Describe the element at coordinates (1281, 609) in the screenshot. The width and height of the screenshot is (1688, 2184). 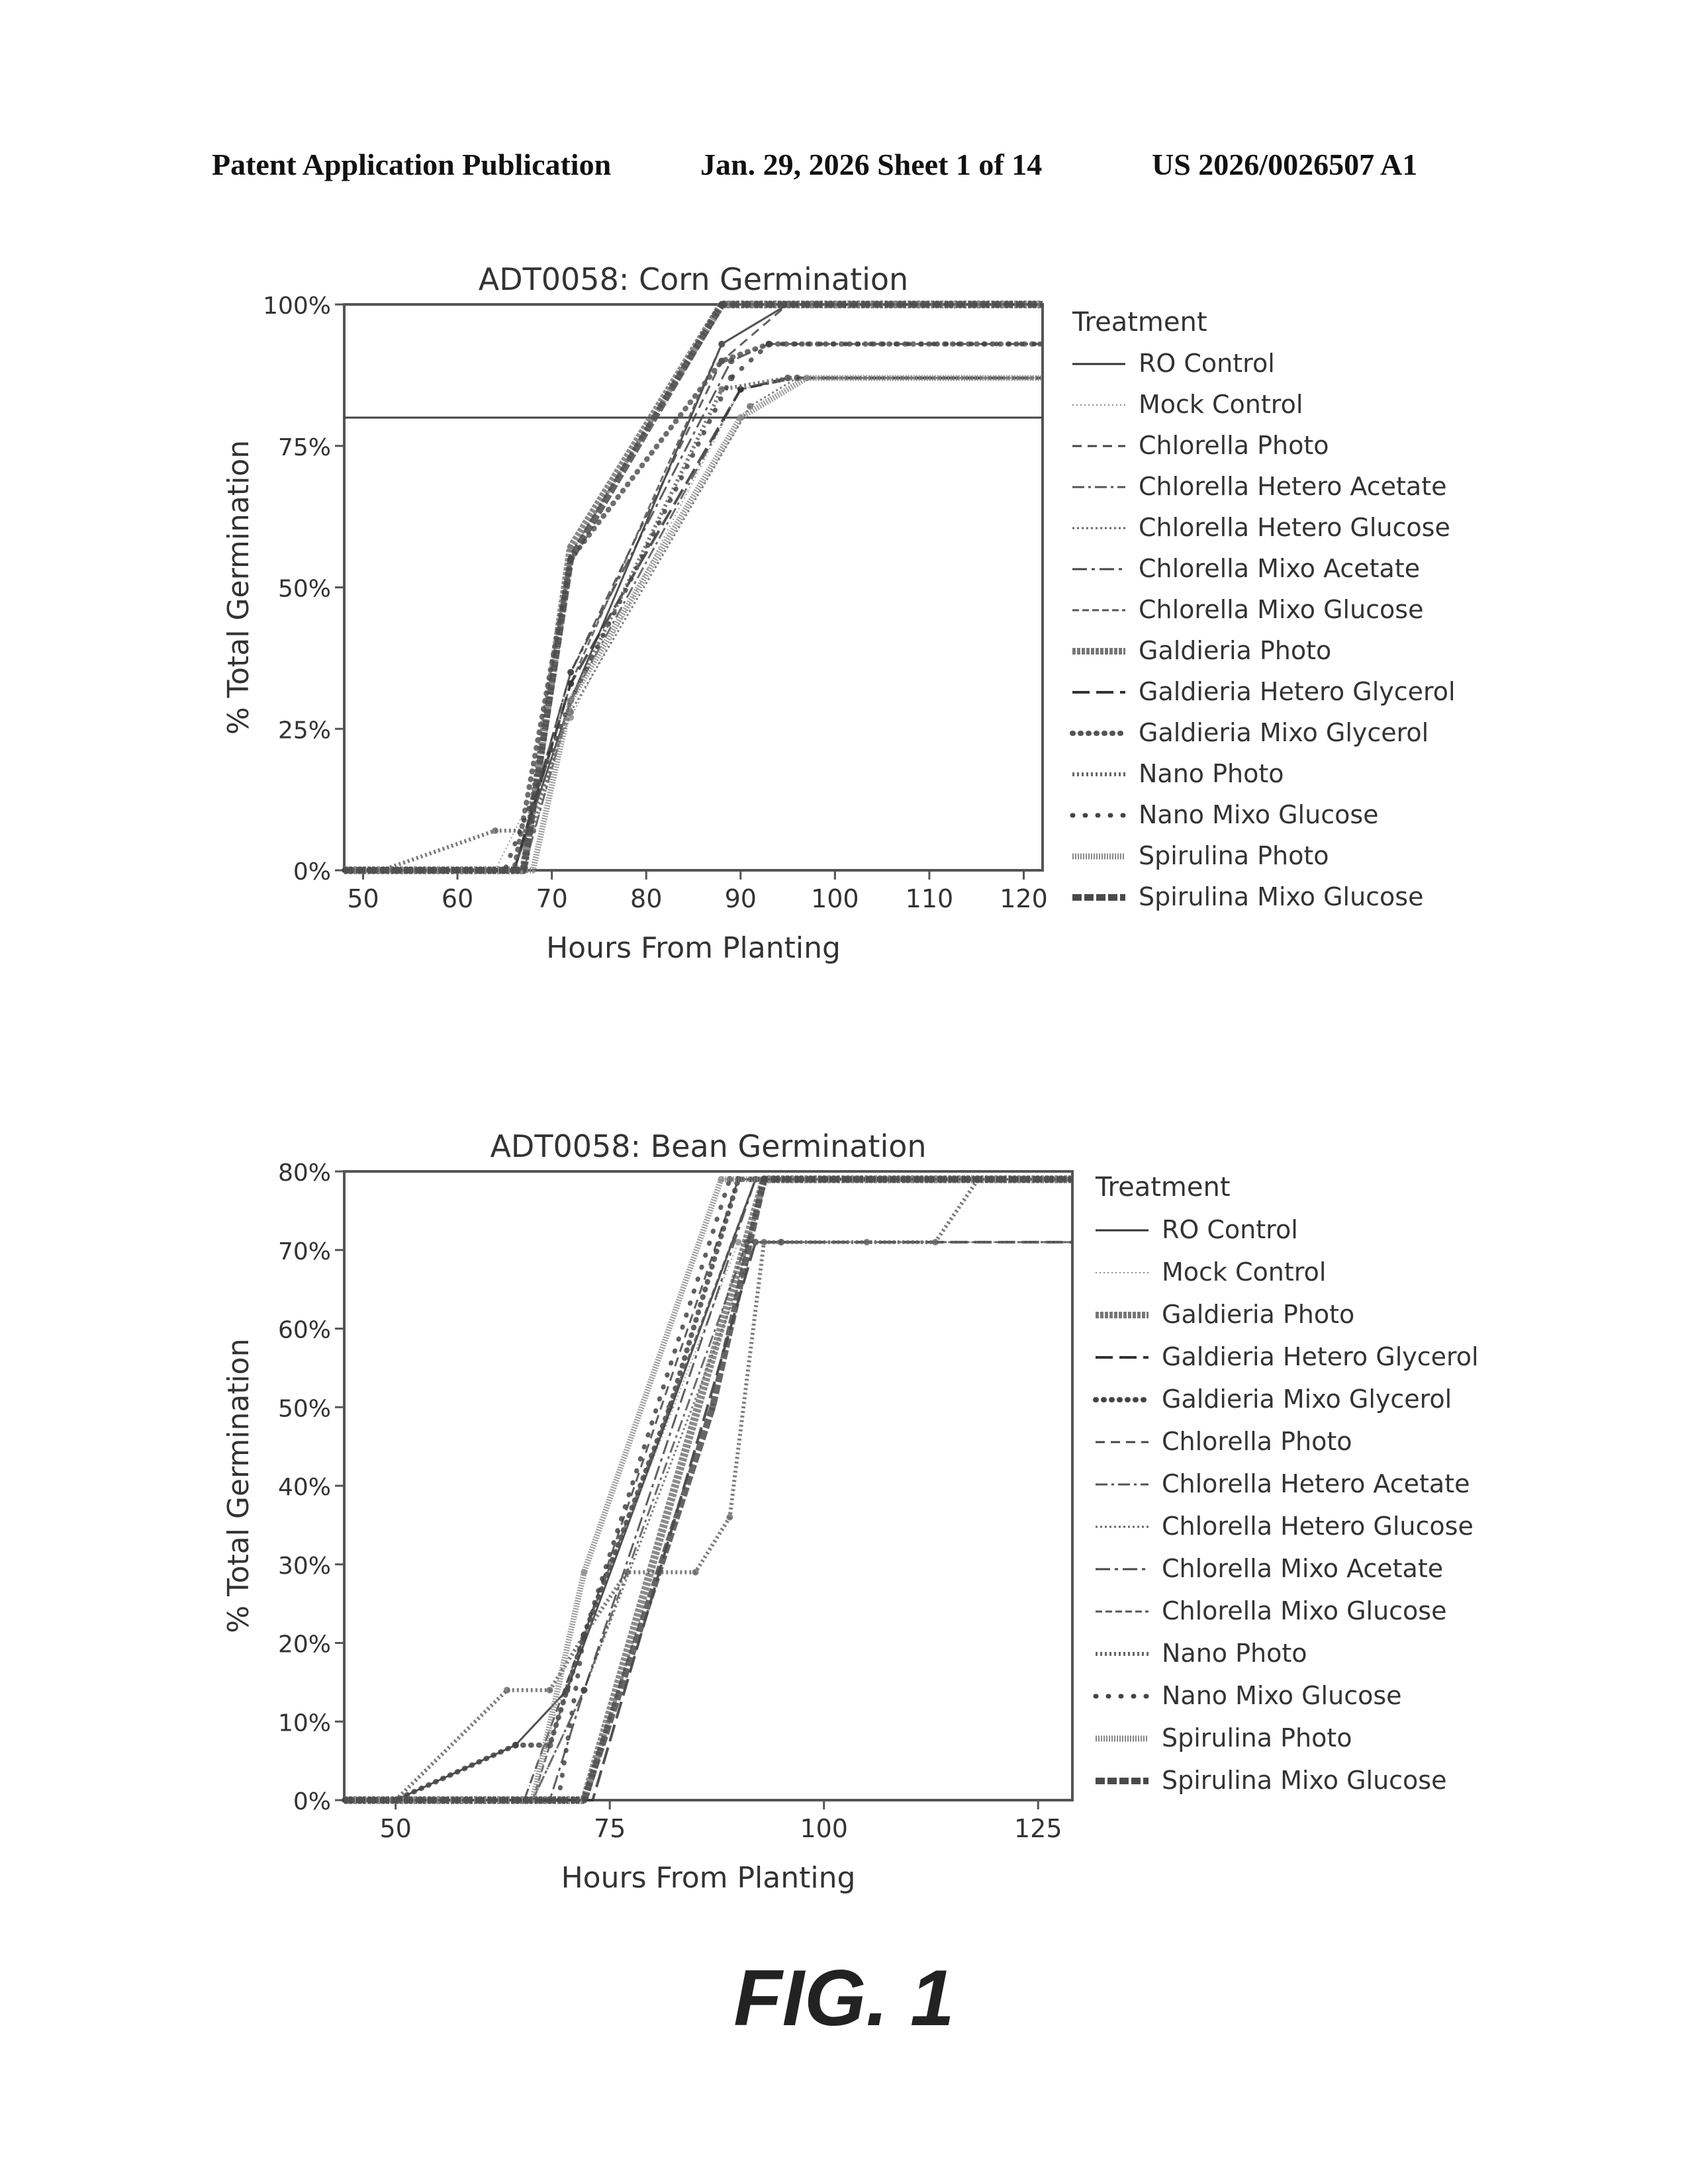
I see `corn-legend-label-chlorella-mixo-glucose: Chlorella Mixo Glucose` at that location.